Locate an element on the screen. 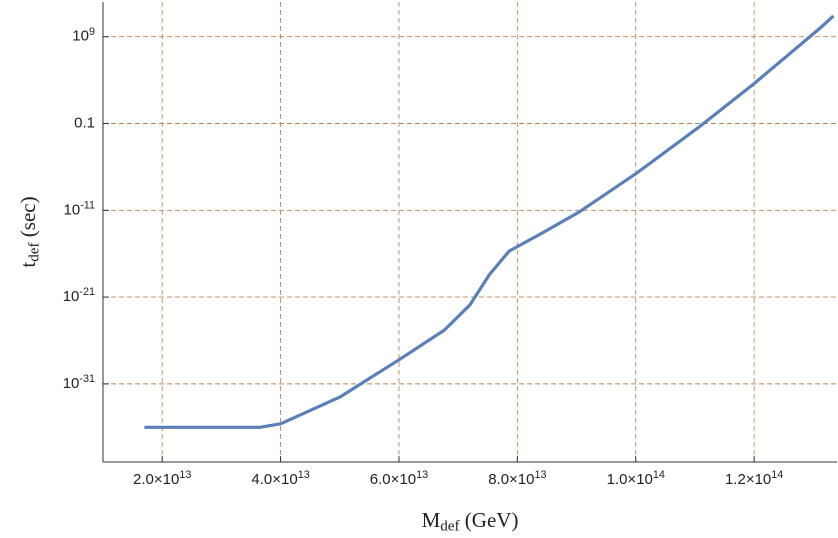 This screenshot has width=838, height=538. x-tick-label: 1.0×1014​ is located at coordinates (636, 478).